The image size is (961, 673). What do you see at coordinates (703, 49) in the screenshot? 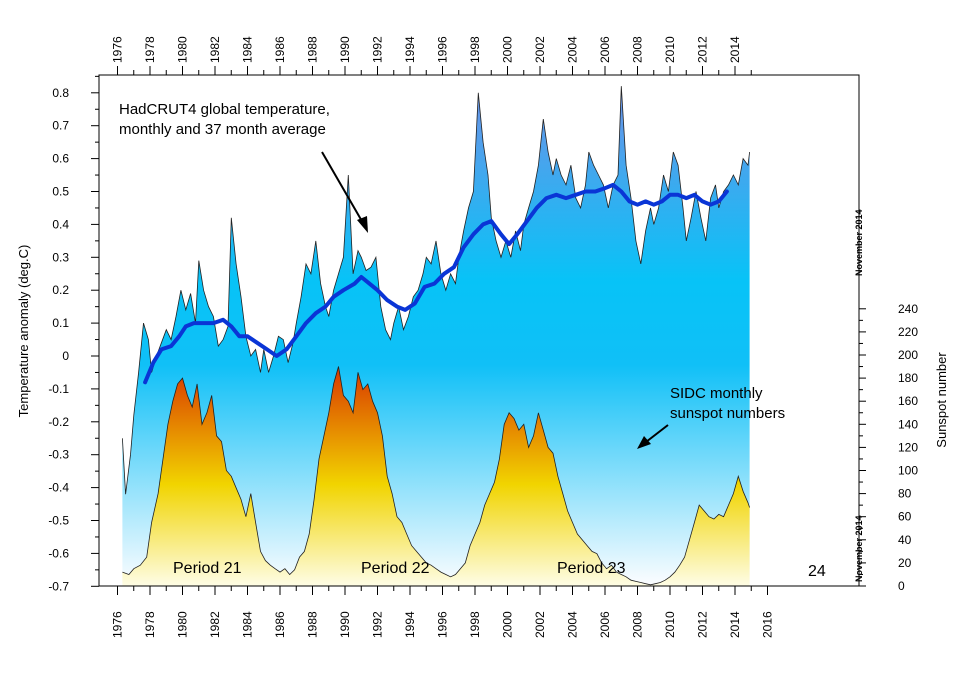
I see `x-tick-label-top-2012: 2012` at bounding box center [703, 49].